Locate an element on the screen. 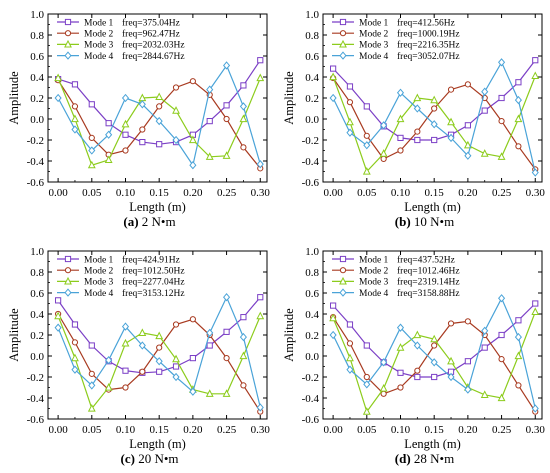 This screenshot has width=550, height=473. legend-entry-freq: freq=3153.12Hz is located at coordinates (153, 293).